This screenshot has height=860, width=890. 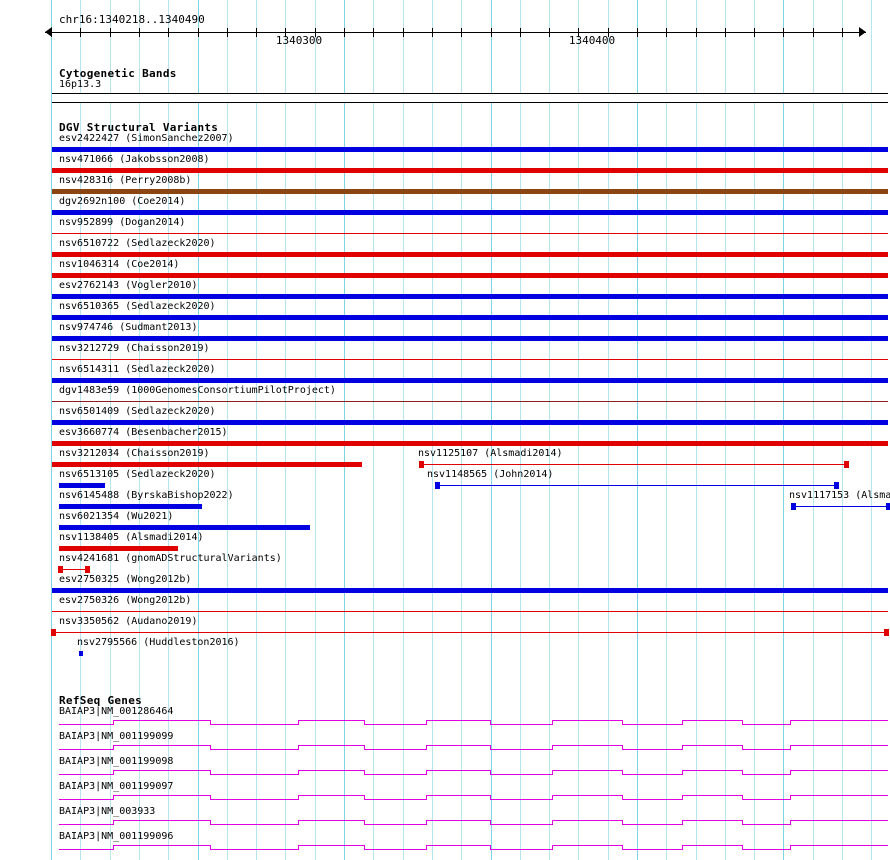 What do you see at coordinates (125, 180) in the screenshot?
I see `dgv-feature-label: nsv428316 (Perry2008b)` at bounding box center [125, 180].